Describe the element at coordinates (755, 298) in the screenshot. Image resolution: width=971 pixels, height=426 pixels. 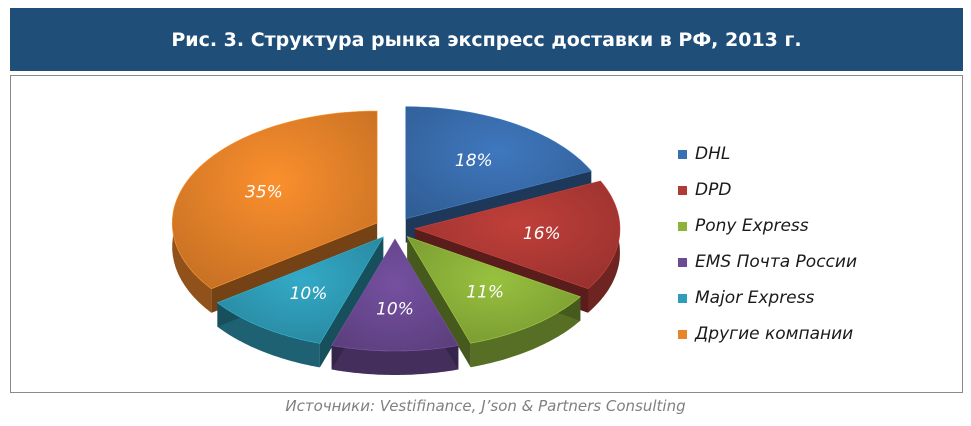
I see `legend-label: Major Express` at that location.